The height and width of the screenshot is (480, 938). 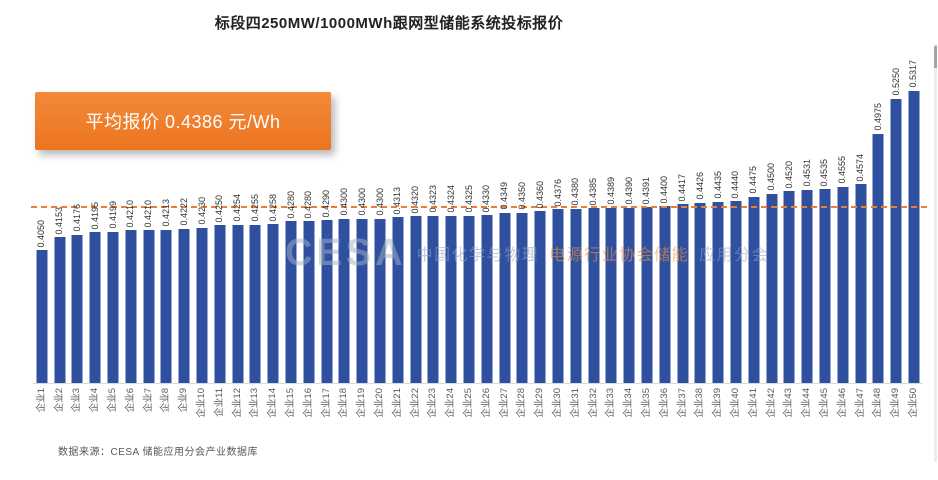 I want to click on x-axis-label-slot: 企业13, so click(x=256, y=403).